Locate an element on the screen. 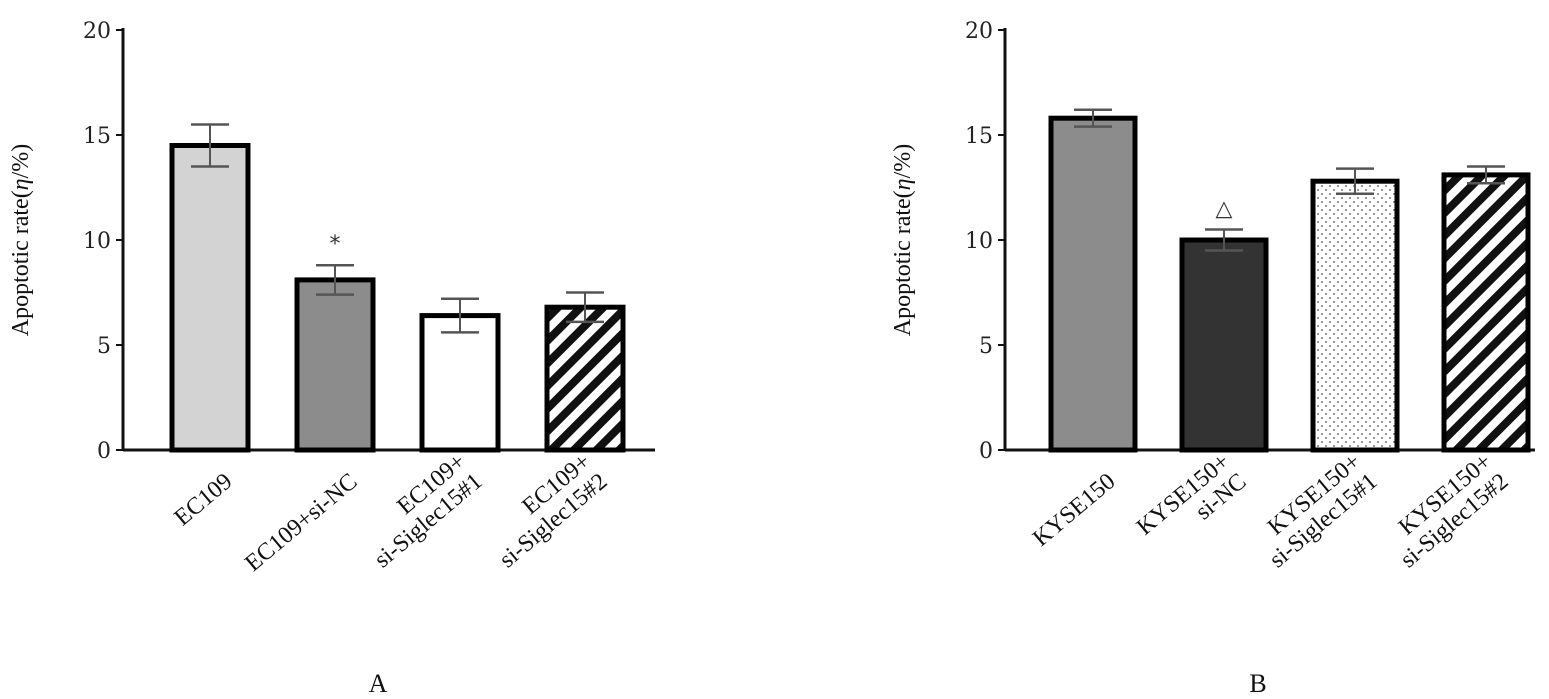 This screenshot has width=1549, height=699. category-label: KYSE150 is located at coordinates (1074, 509).